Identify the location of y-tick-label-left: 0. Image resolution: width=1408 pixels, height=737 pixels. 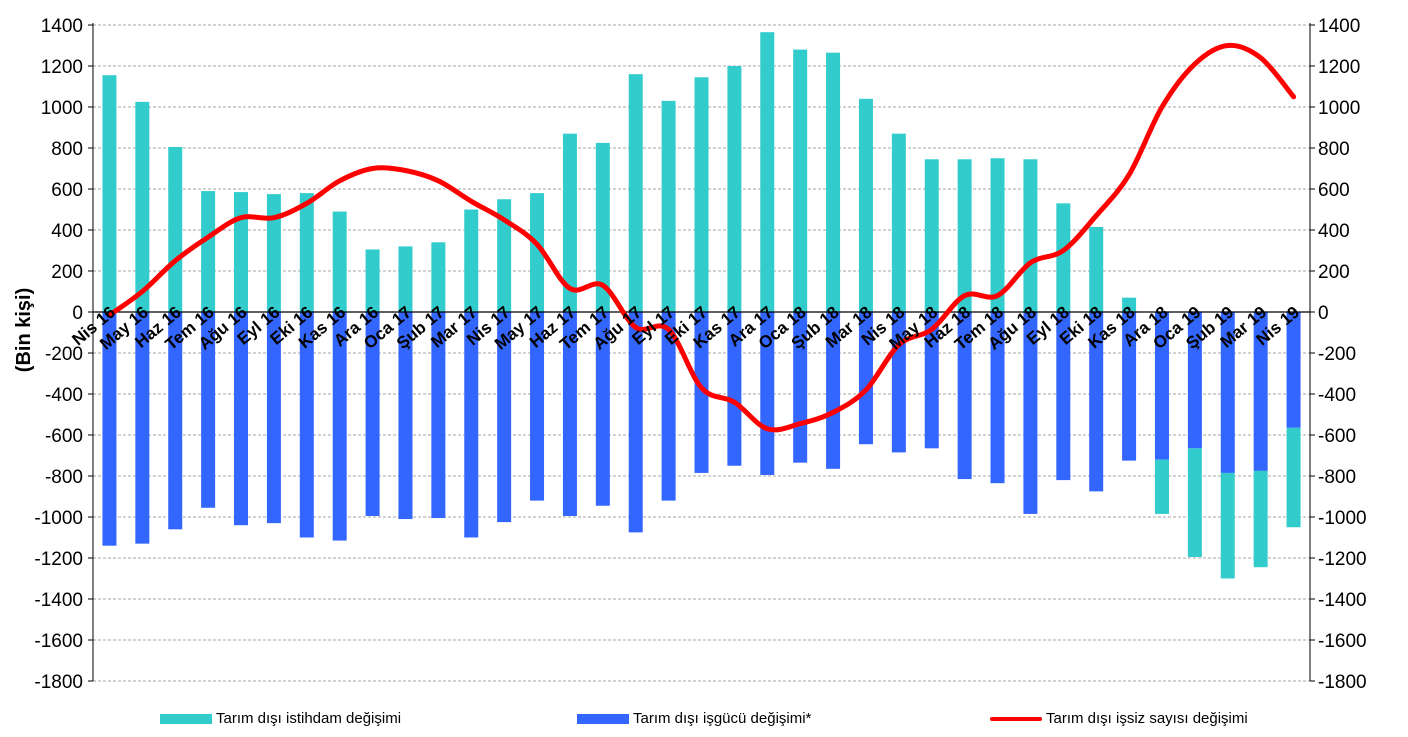
(77, 313).